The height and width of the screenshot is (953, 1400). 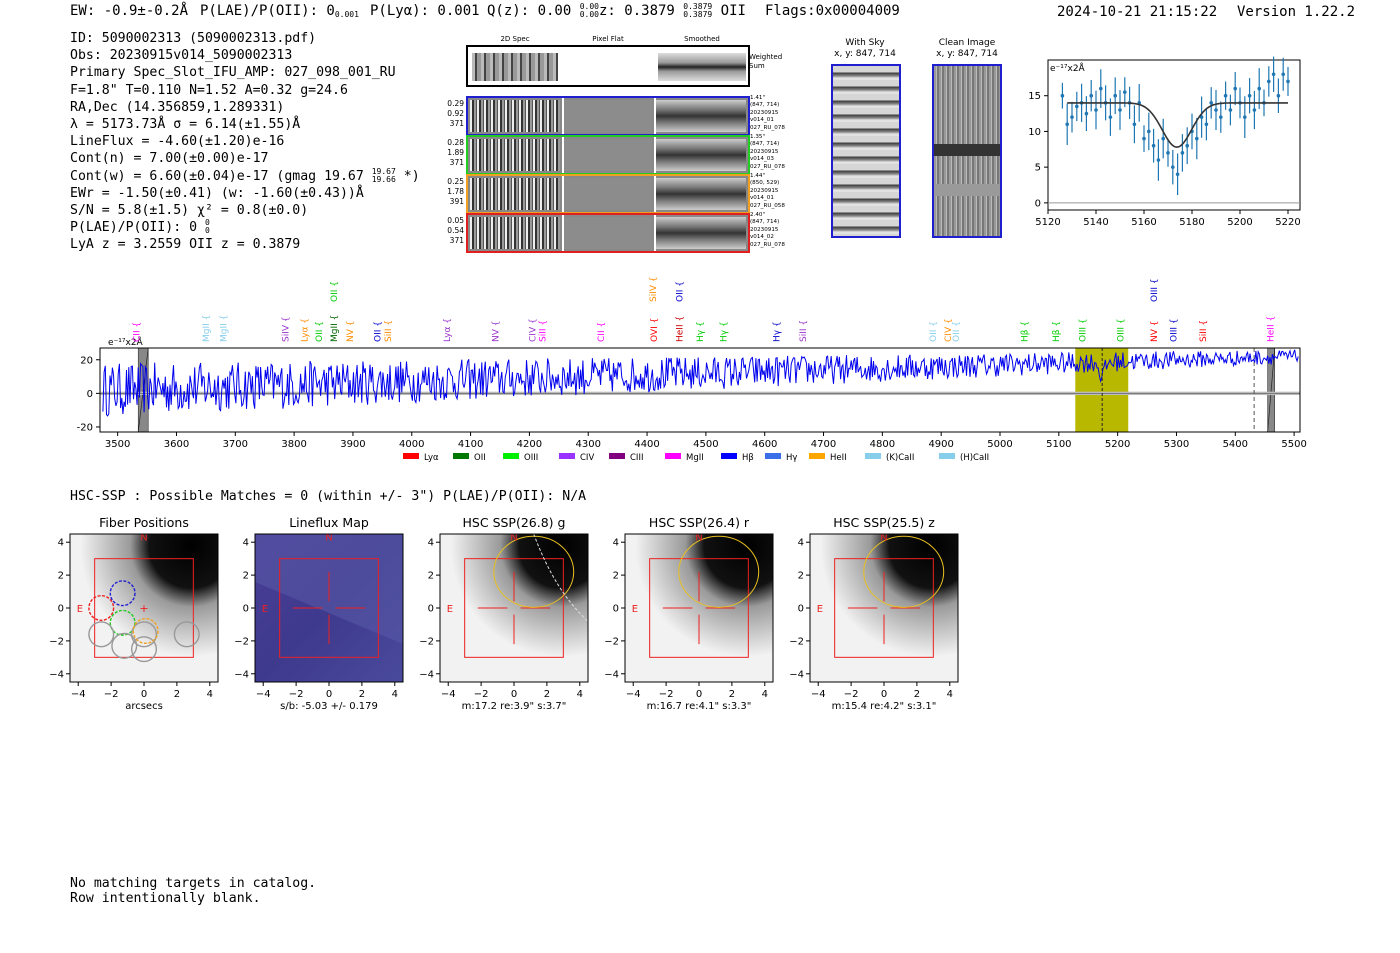 I want to click on legend-label: OIII, so click(x=531, y=458).